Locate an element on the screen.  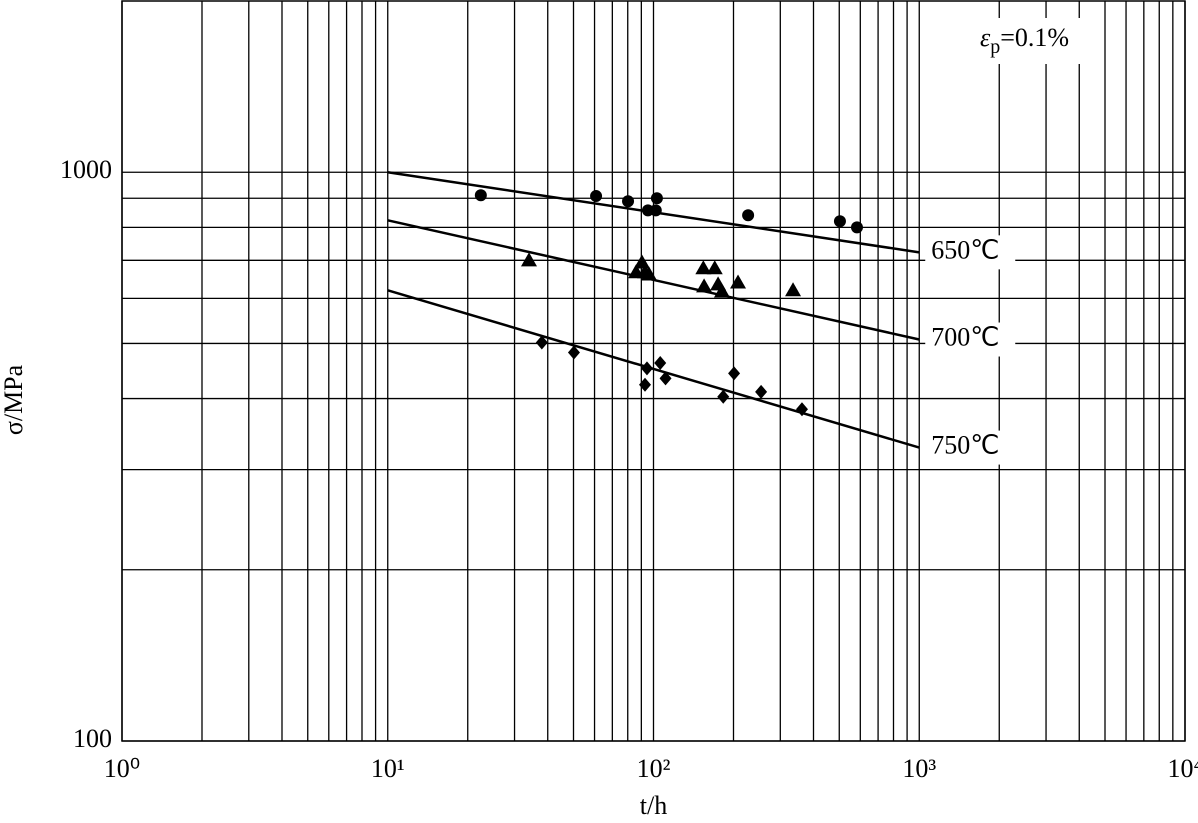
annotation: εp=0.1% is located at coordinates (1024, 40).